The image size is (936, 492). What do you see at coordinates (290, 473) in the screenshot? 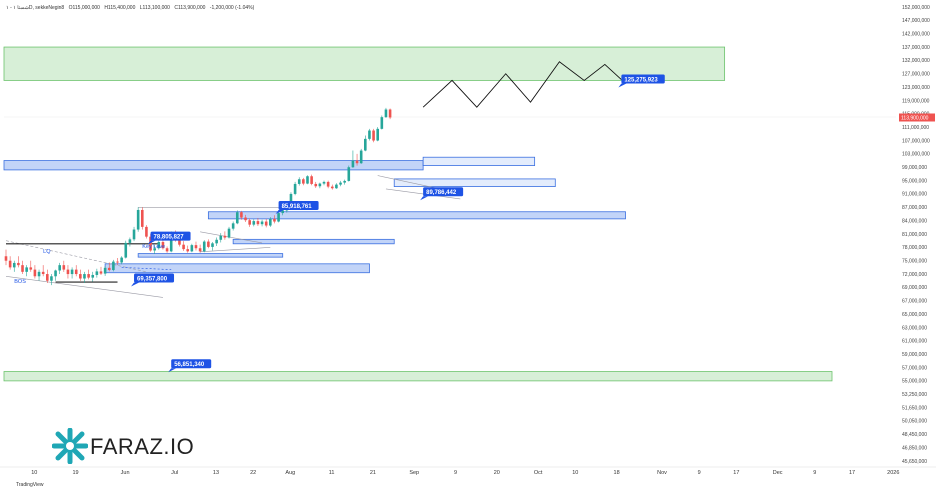
I see `x-tick-label: Aug` at bounding box center [290, 473].